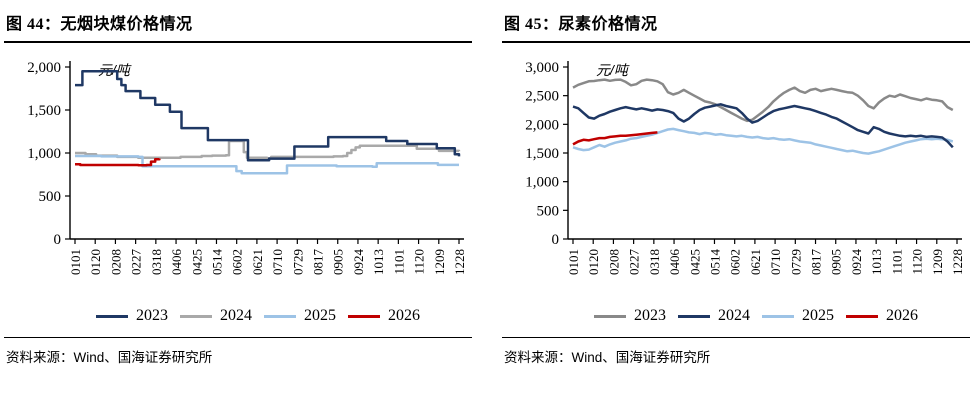  I want to click on svg-text: 2,500, so click(542, 97).